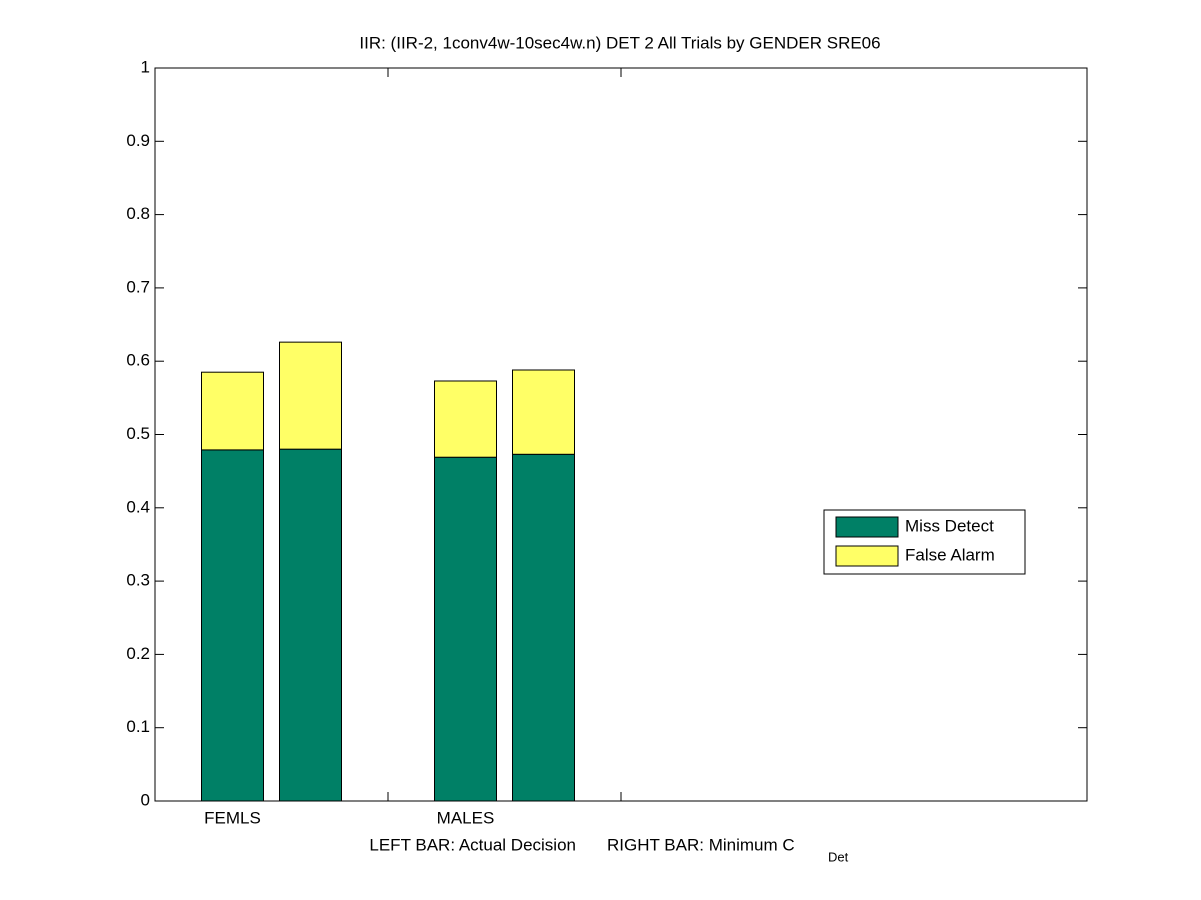  What do you see at coordinates (145, 799) in the screenshot?
I see `y-tick-label: 0` at bounding box center [145, 799].